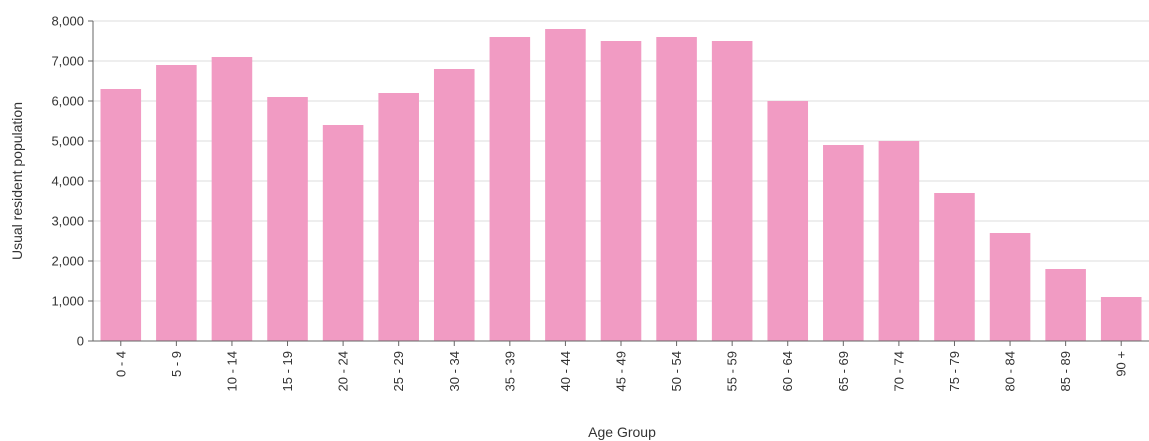  Describe the element at coordinates (67, 141) in the screenshot. I see `y-tick-label: 5,000` at that location.